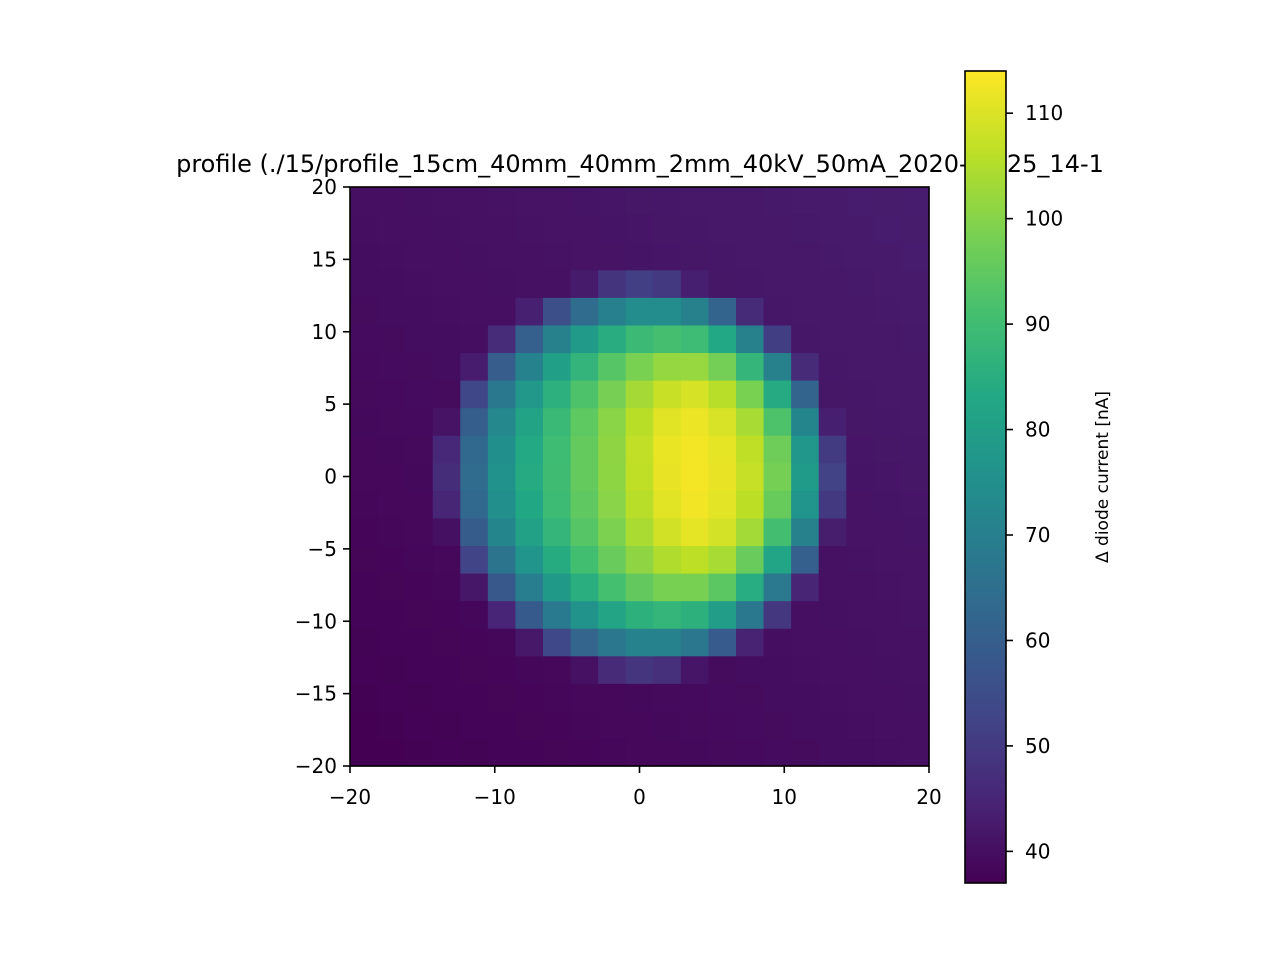 The height and width of the screenshot is (960, 1280). I want to click on colorbar-tick-label: 80, so click(1037, 430).